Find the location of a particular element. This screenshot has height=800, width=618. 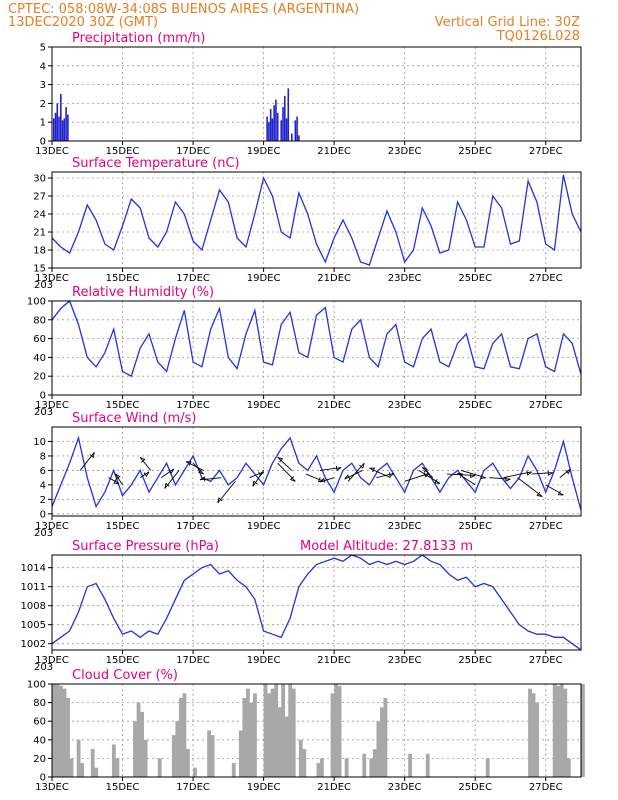

panel-3-ytick-label: 2 is located at coordinates (43, 500).